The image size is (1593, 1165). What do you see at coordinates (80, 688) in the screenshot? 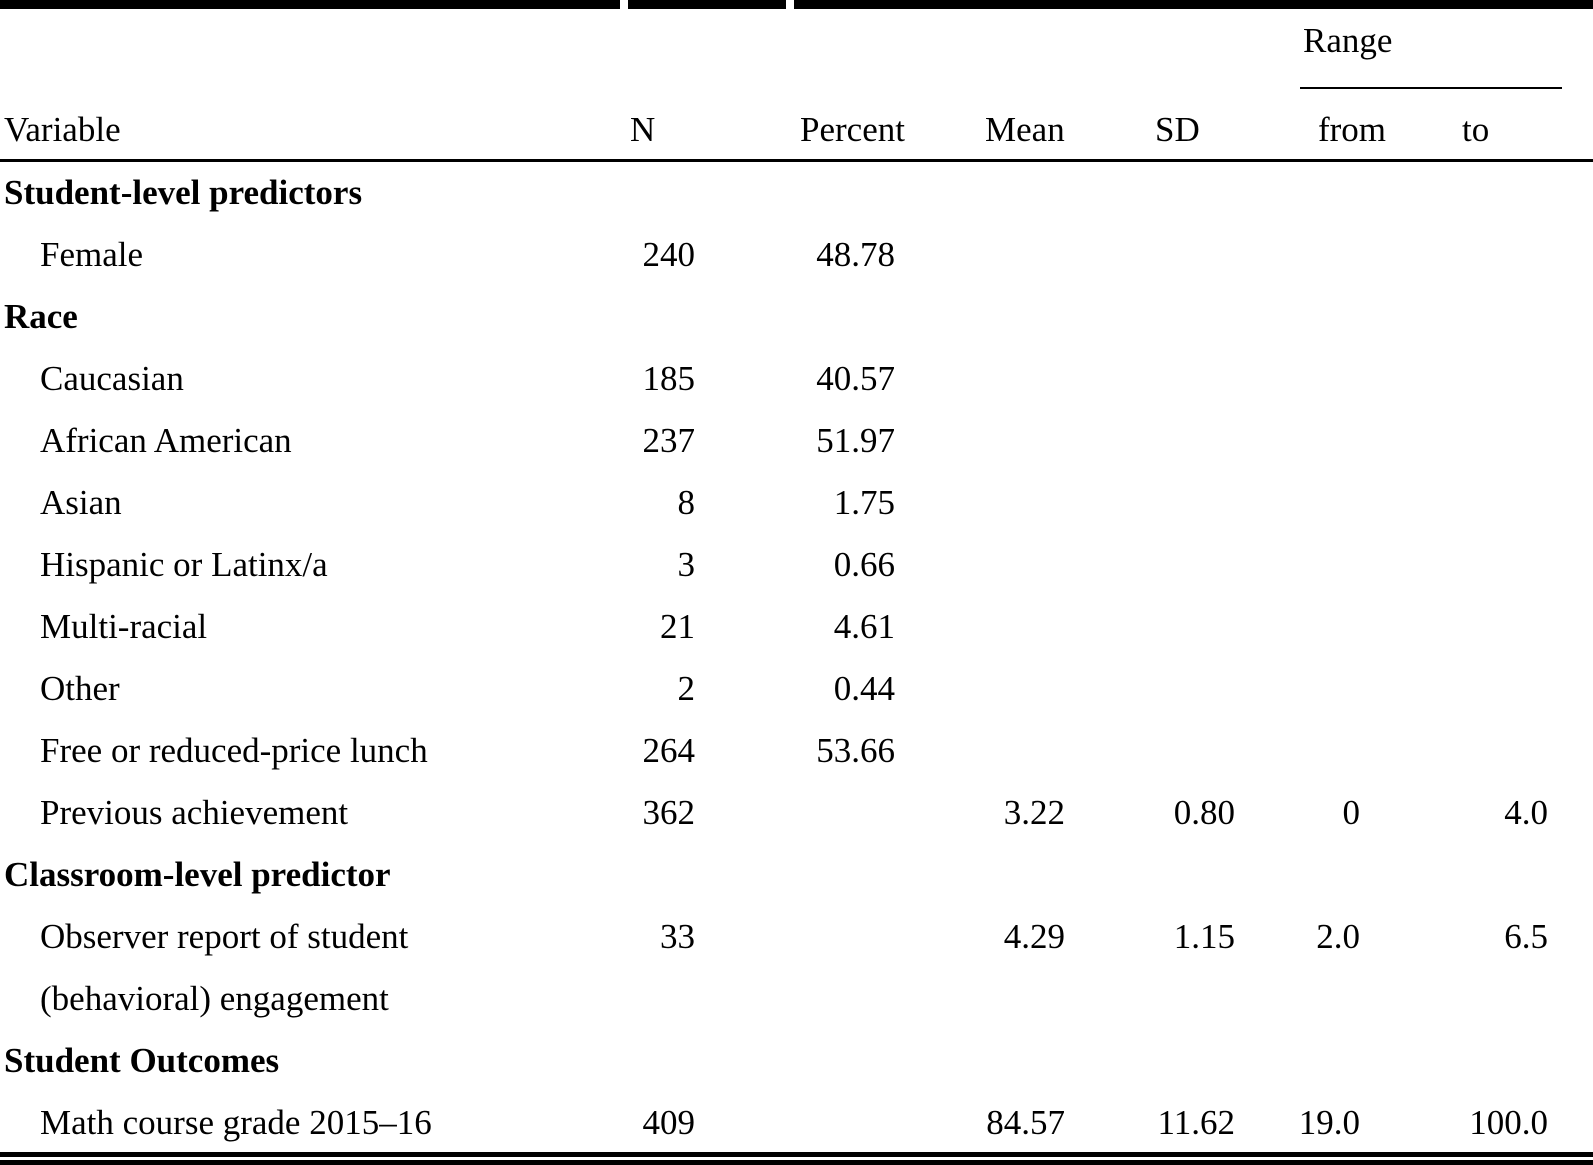
I see `row-label: Other` at bounding box center [80, 688].